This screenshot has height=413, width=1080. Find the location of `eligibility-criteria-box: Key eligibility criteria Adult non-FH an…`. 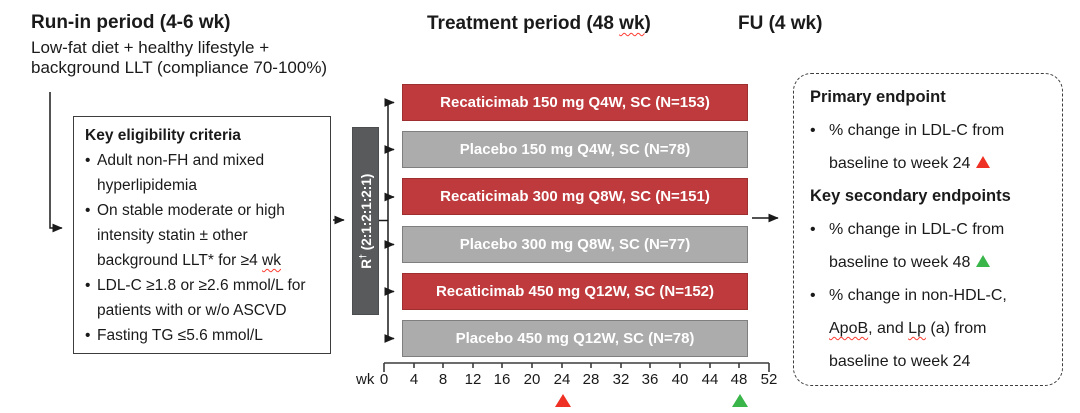

eligibility-criteria-box: Key eligibility criteria Adult non-FH an… is located at coordinates (202, 235).